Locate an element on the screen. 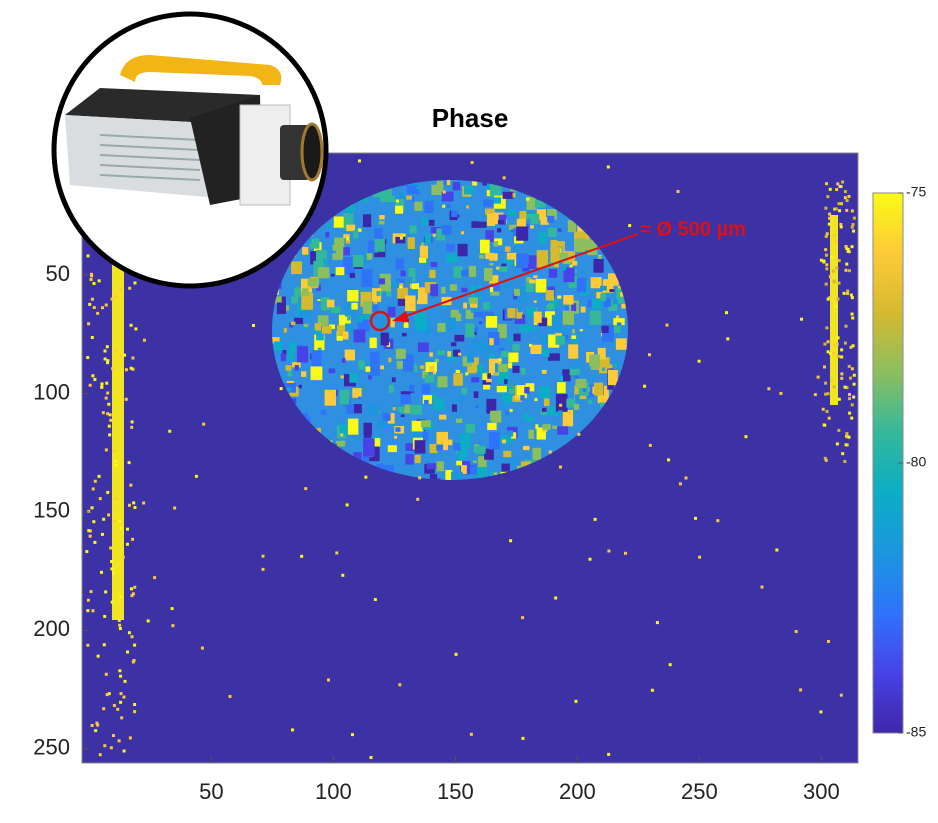  x-tick-label: 250 is located at coordinates (699, 791).